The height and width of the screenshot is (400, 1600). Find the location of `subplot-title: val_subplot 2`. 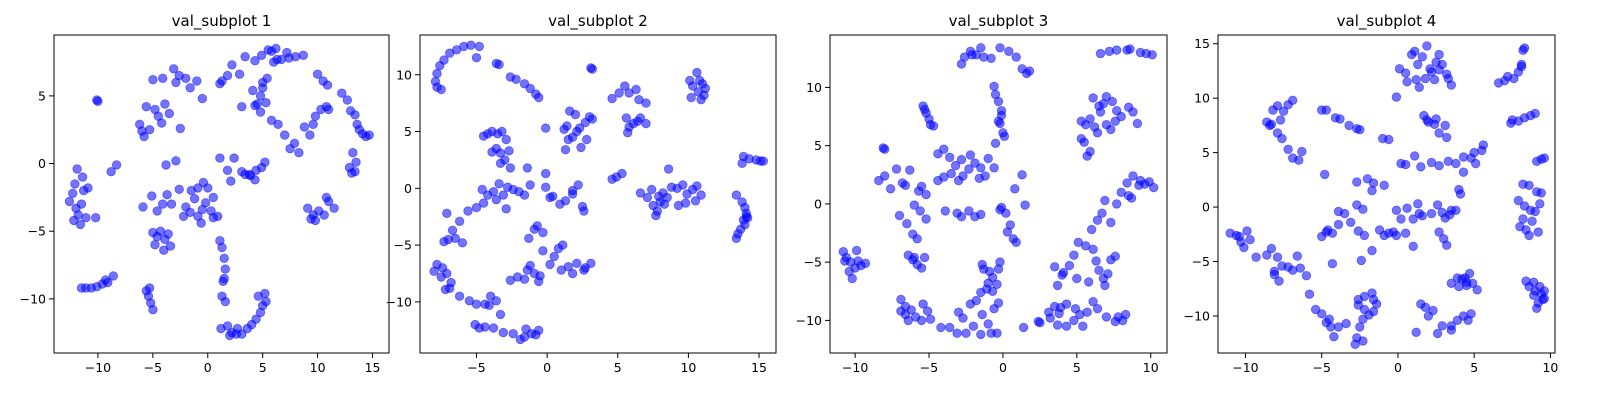

subplot-title: val_subplot 2 is located at coordinates (598, 21).